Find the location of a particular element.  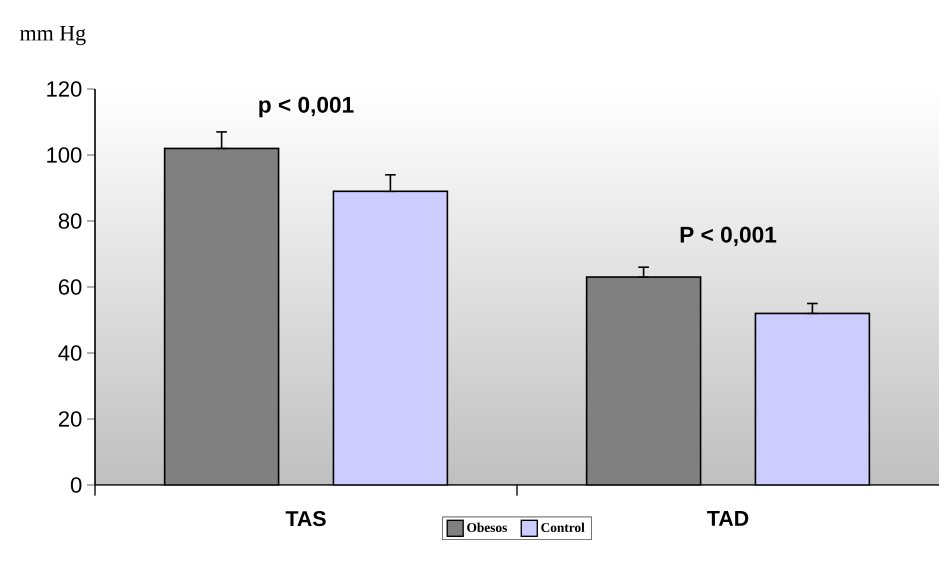

y-axis-title: mm Hg is located at coordinates (53, 36).